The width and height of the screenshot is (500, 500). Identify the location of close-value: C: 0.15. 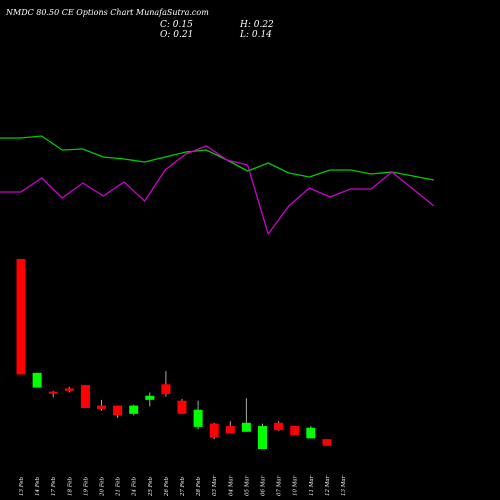
(176, 25).